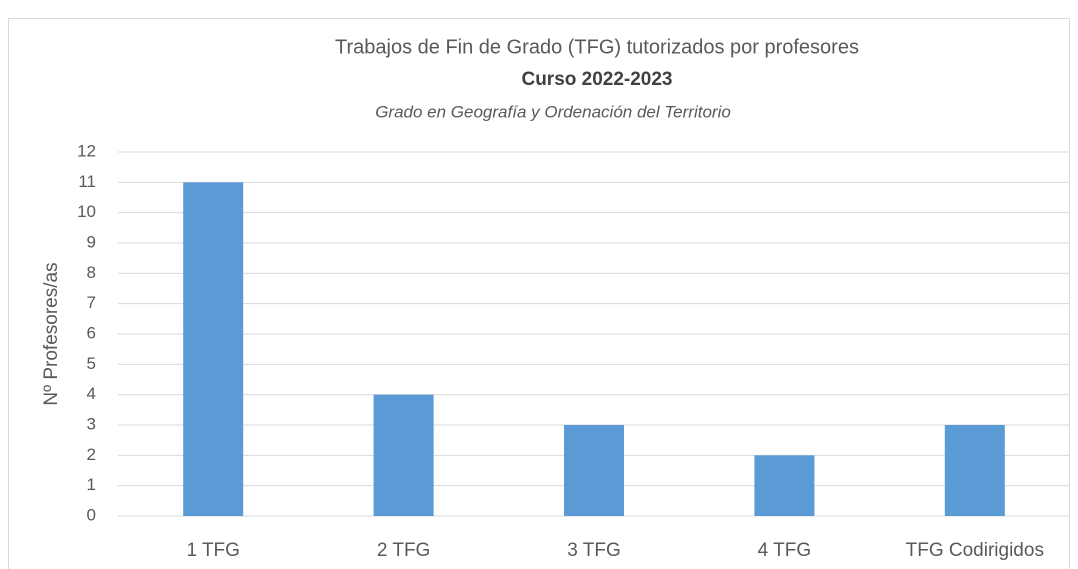  What do you see at coordinates (86, 211) in the screenshot?
I see `y-tick-label: 10` at bounding box center [86, 211].